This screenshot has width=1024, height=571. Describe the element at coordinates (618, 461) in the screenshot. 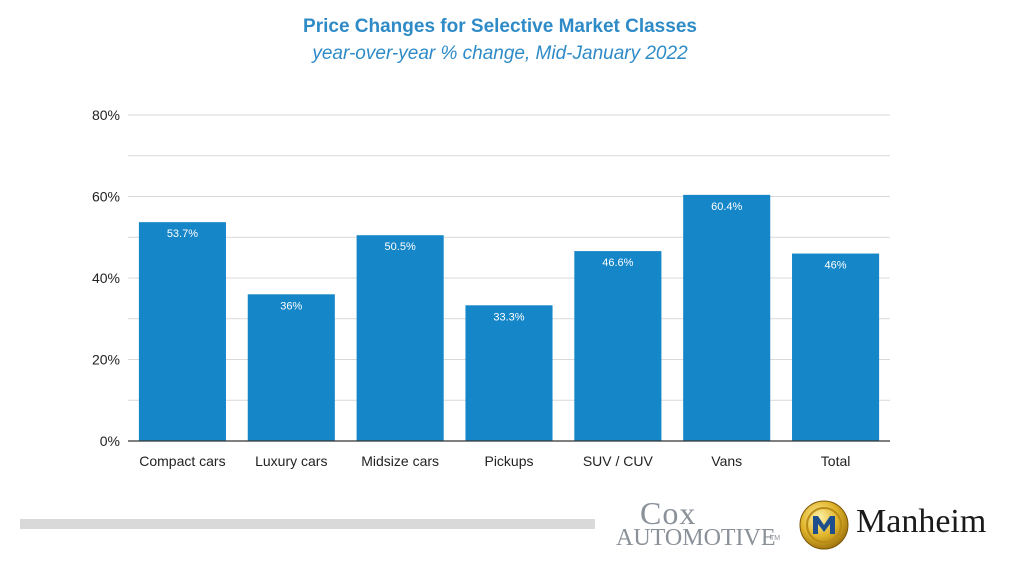

I see `x-tick-label: SUV / CUV` at that location.